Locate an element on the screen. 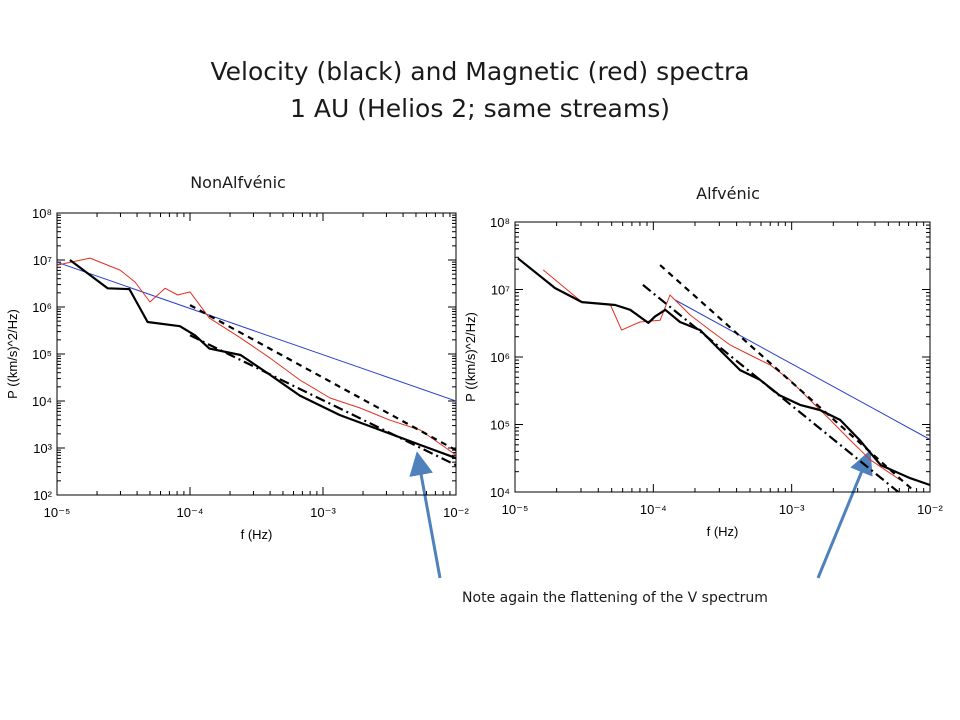 The image size is (960, 720). panel-label: Alfvénic is located at coordinates (728, 193).